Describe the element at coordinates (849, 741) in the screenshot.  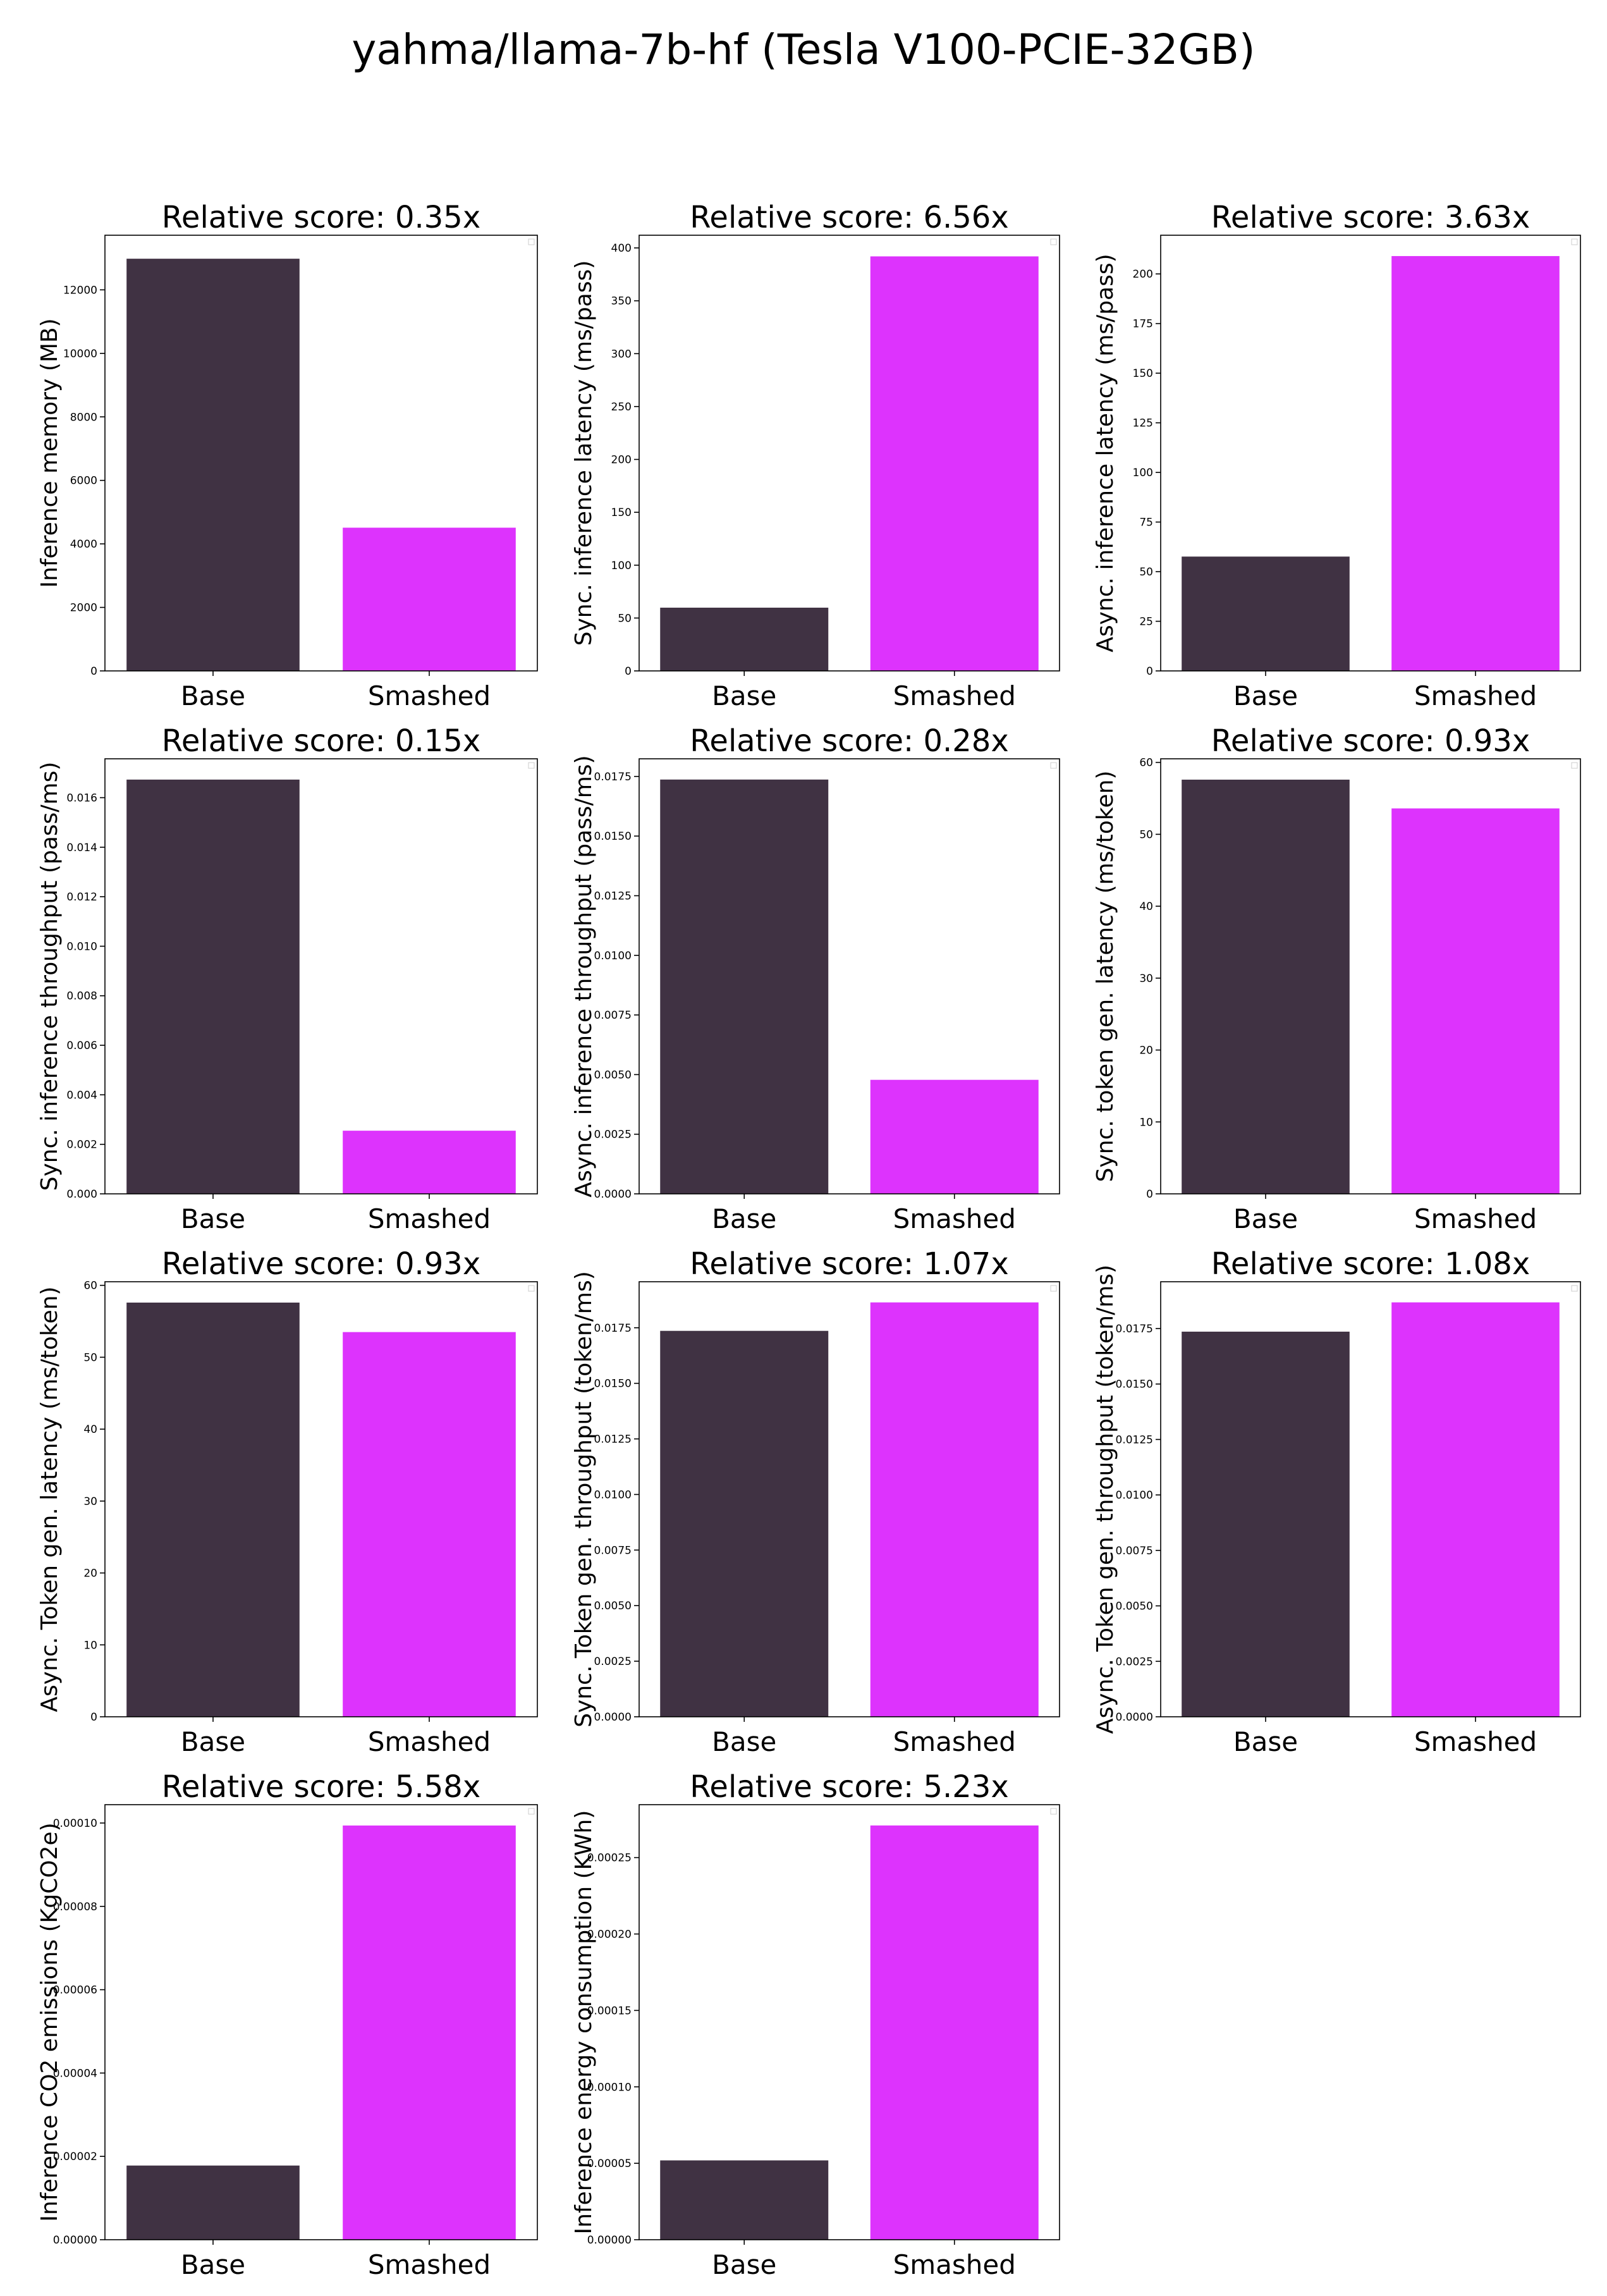
I see `panel-title: Relative score: 0.28x` at that location.